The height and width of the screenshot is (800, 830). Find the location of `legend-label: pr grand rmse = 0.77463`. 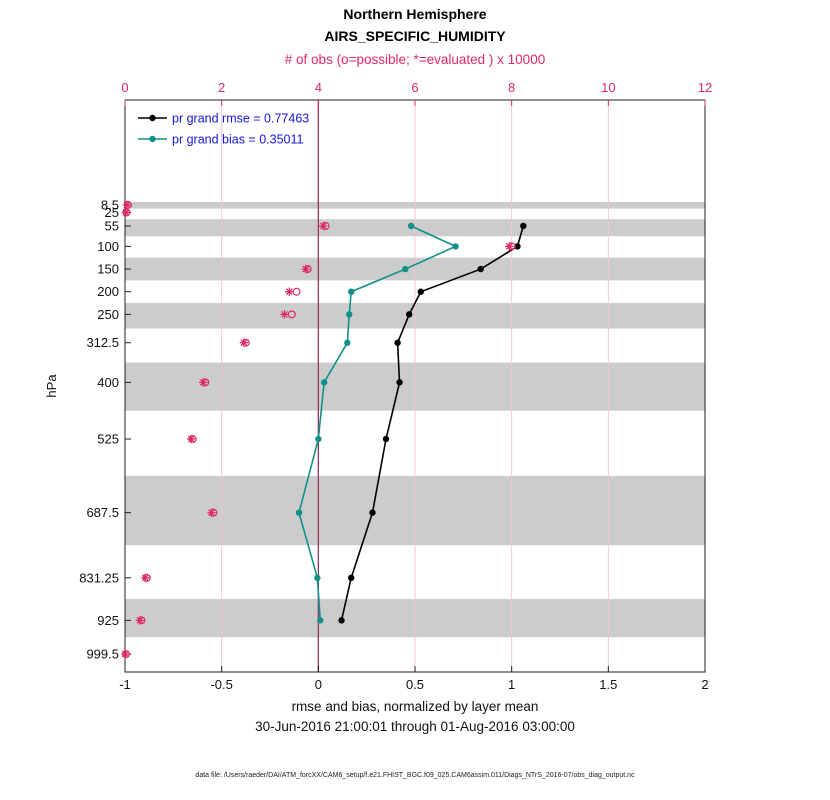

legend-label: pr grand rmse = 0.77463 is located at coordinates (240, 119).